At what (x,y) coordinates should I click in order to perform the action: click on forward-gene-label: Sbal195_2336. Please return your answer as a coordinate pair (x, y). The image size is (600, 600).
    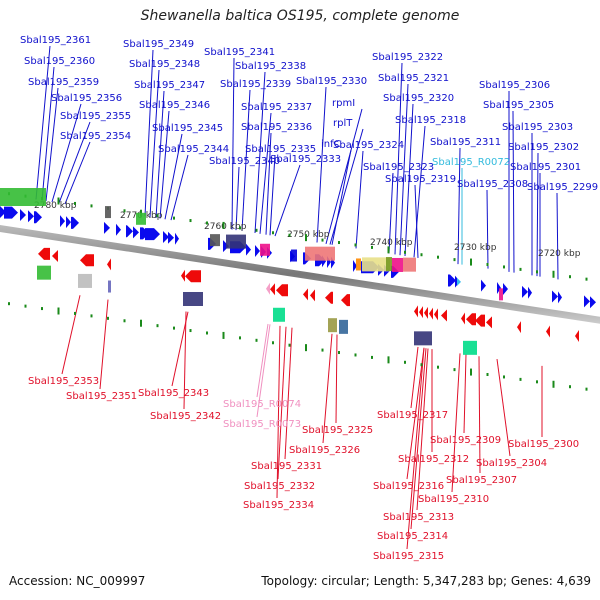
    Looking at the image, I should click on (276, 127).